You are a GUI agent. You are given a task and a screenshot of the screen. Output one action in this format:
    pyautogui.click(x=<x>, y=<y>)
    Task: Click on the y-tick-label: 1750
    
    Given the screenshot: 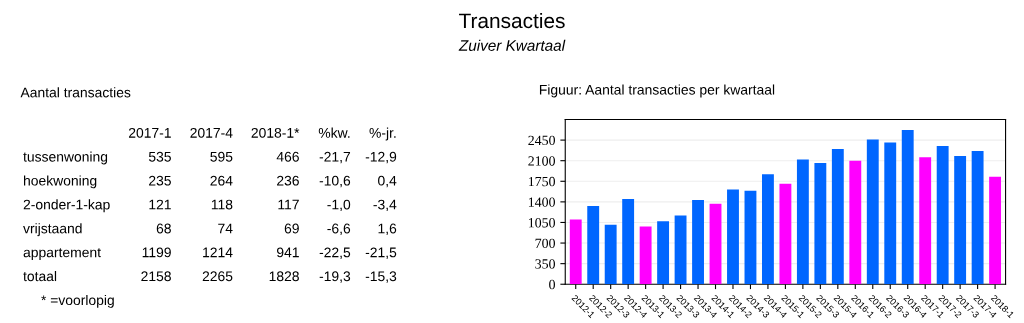 What is the action you would take?
    pyautogui.click(x=541, y=181)
    